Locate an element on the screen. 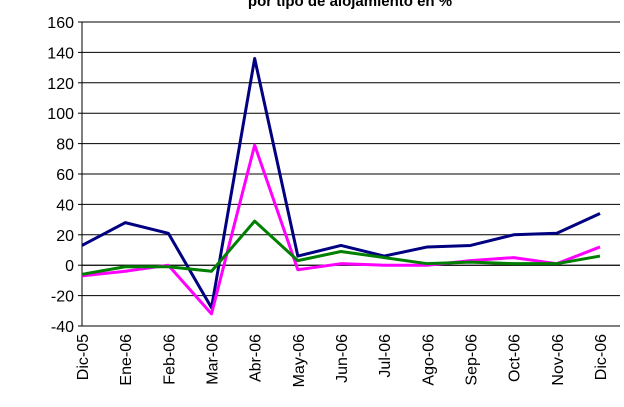  x-tick-label: Ago-06 is located at coordinates (428, 360).